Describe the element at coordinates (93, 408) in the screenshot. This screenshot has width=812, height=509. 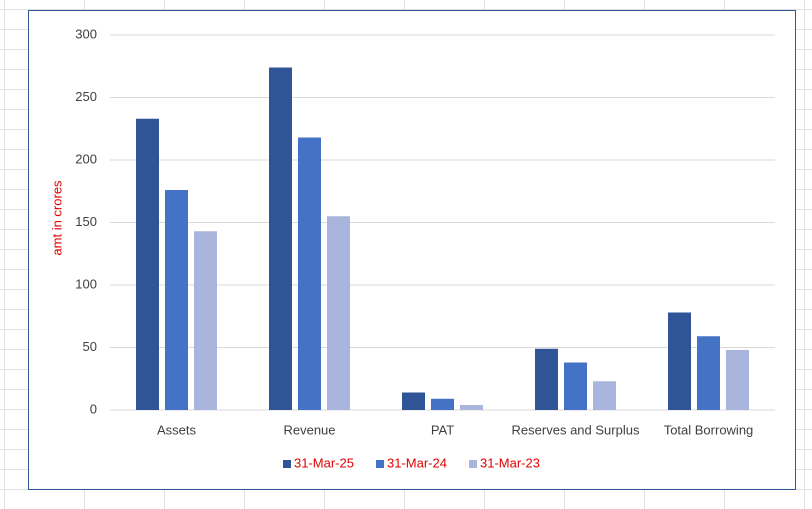
I see `y-tick-label: 0` at that location.